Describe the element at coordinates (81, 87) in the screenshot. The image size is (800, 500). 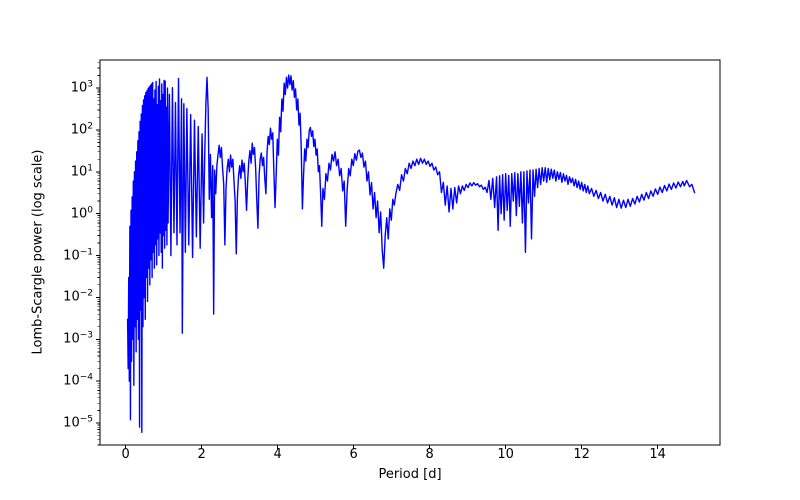
I see `y-tick-label: 10³` at that location.